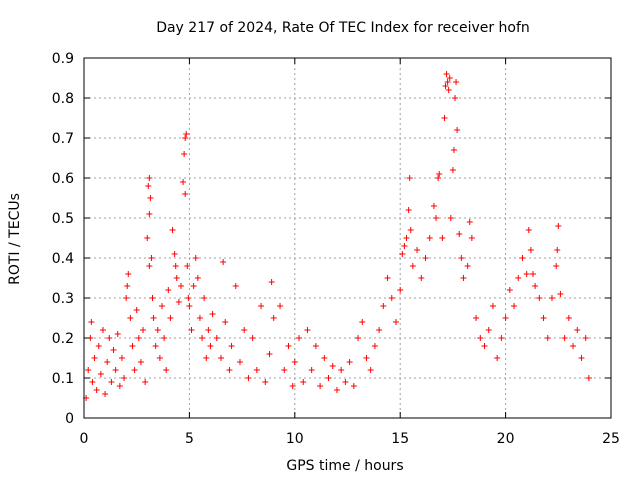  Describe the element at coordinates (63, 179) in the screenshot. I see `y-tick-label: 0.6` at that location.